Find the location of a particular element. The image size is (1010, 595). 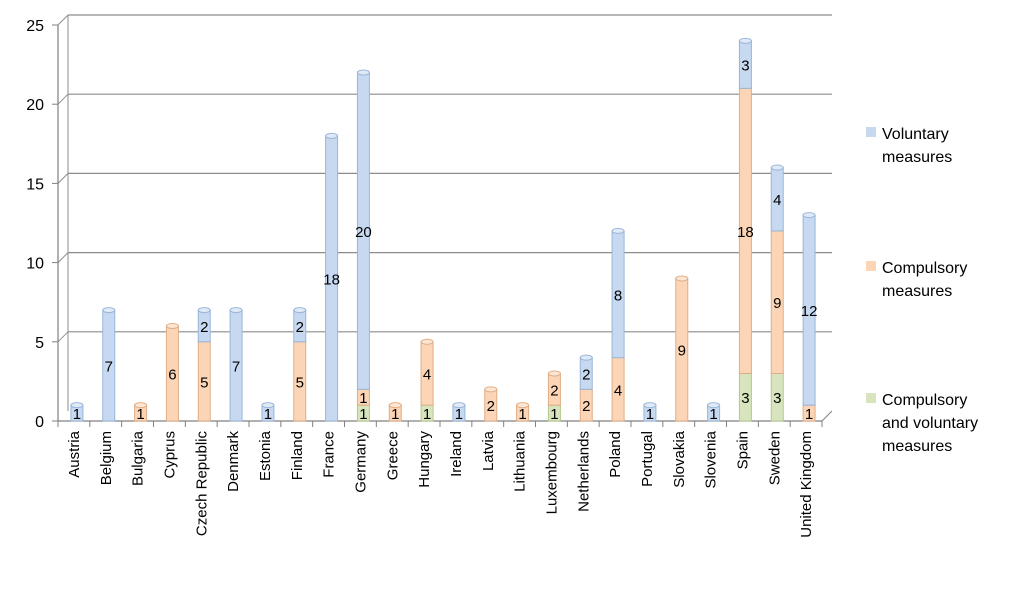

data-label-voluntary: 12 is located at coordinates (809, 311).